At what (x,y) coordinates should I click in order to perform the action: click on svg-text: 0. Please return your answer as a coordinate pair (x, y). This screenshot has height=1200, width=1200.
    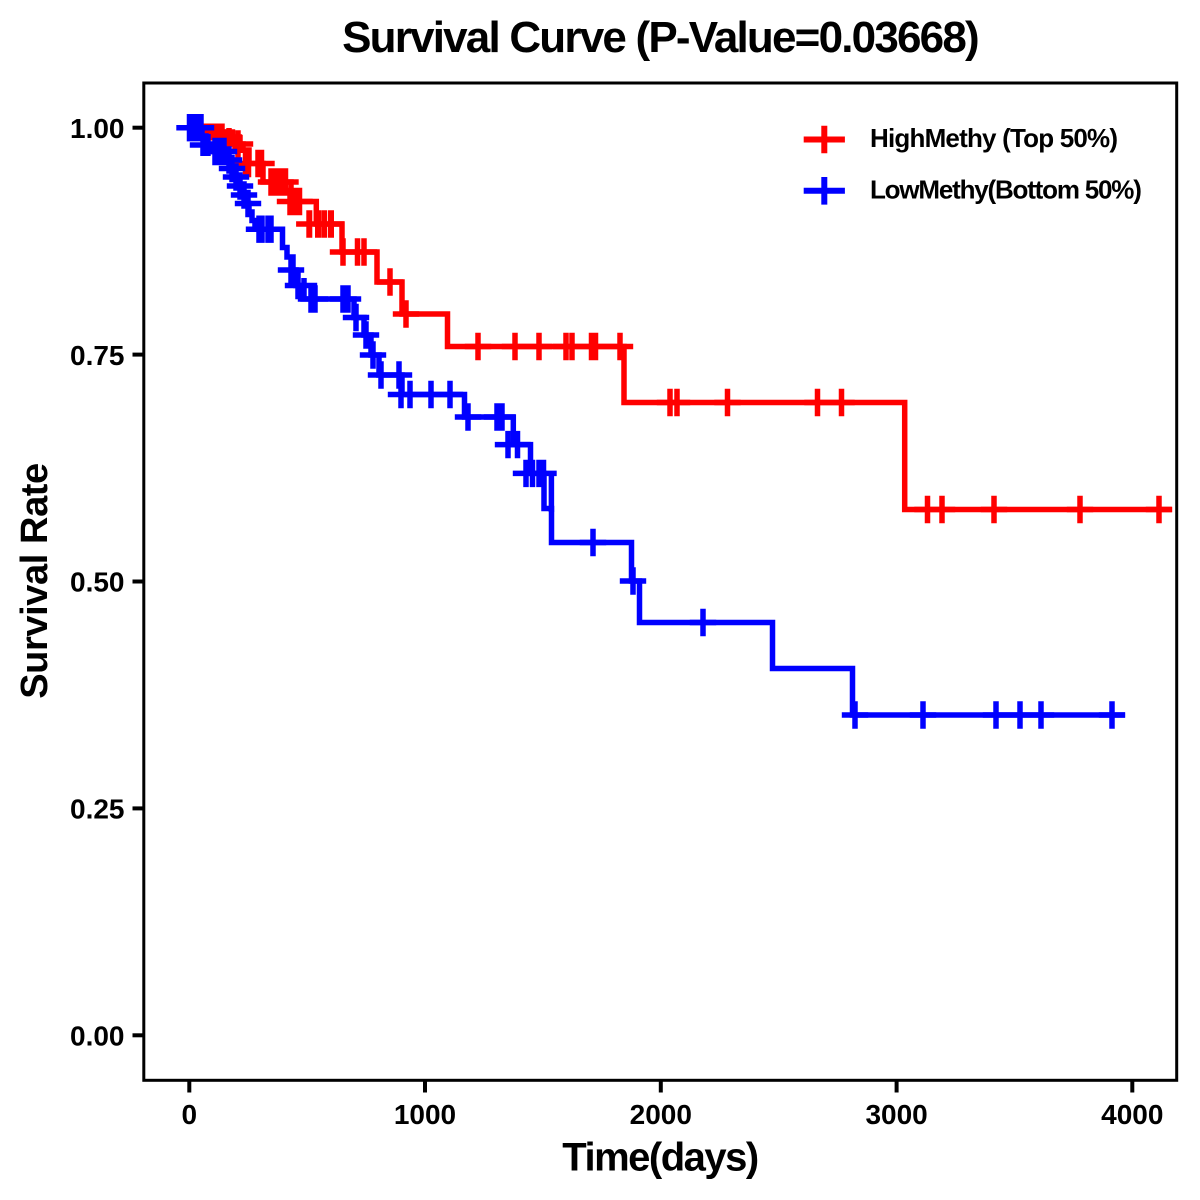
    Looking at the image, I should click on (190, 1114).